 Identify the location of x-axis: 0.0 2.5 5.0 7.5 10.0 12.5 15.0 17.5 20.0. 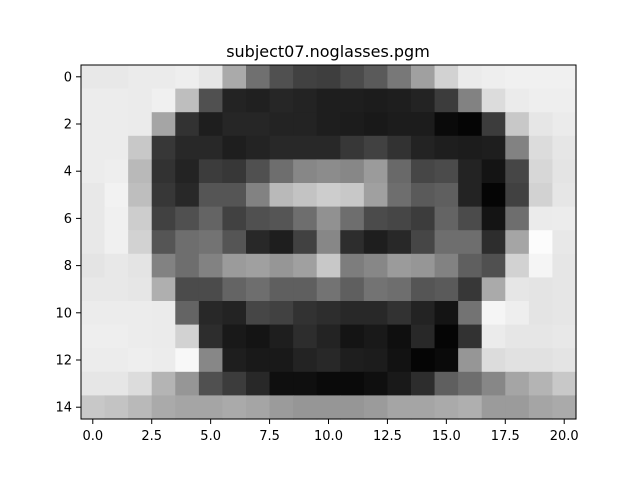
(330, 431).